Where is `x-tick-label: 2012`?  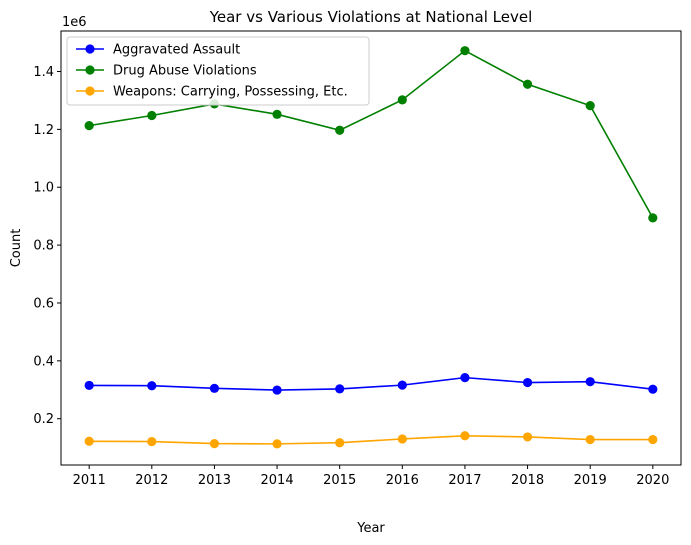
x-tick-label: 2012 is located at coordinates (151, 480).